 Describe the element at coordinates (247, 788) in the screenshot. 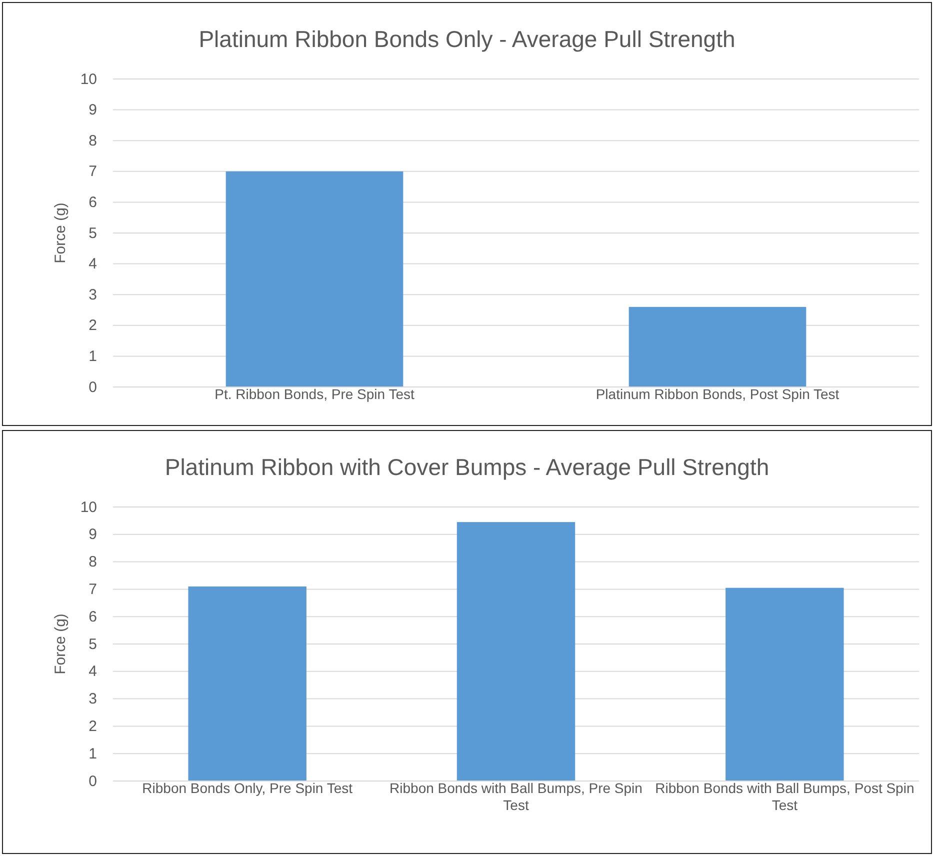

I see `x-tick-label: Ribbon Bonds Only, Pre Spin Test` at that location.